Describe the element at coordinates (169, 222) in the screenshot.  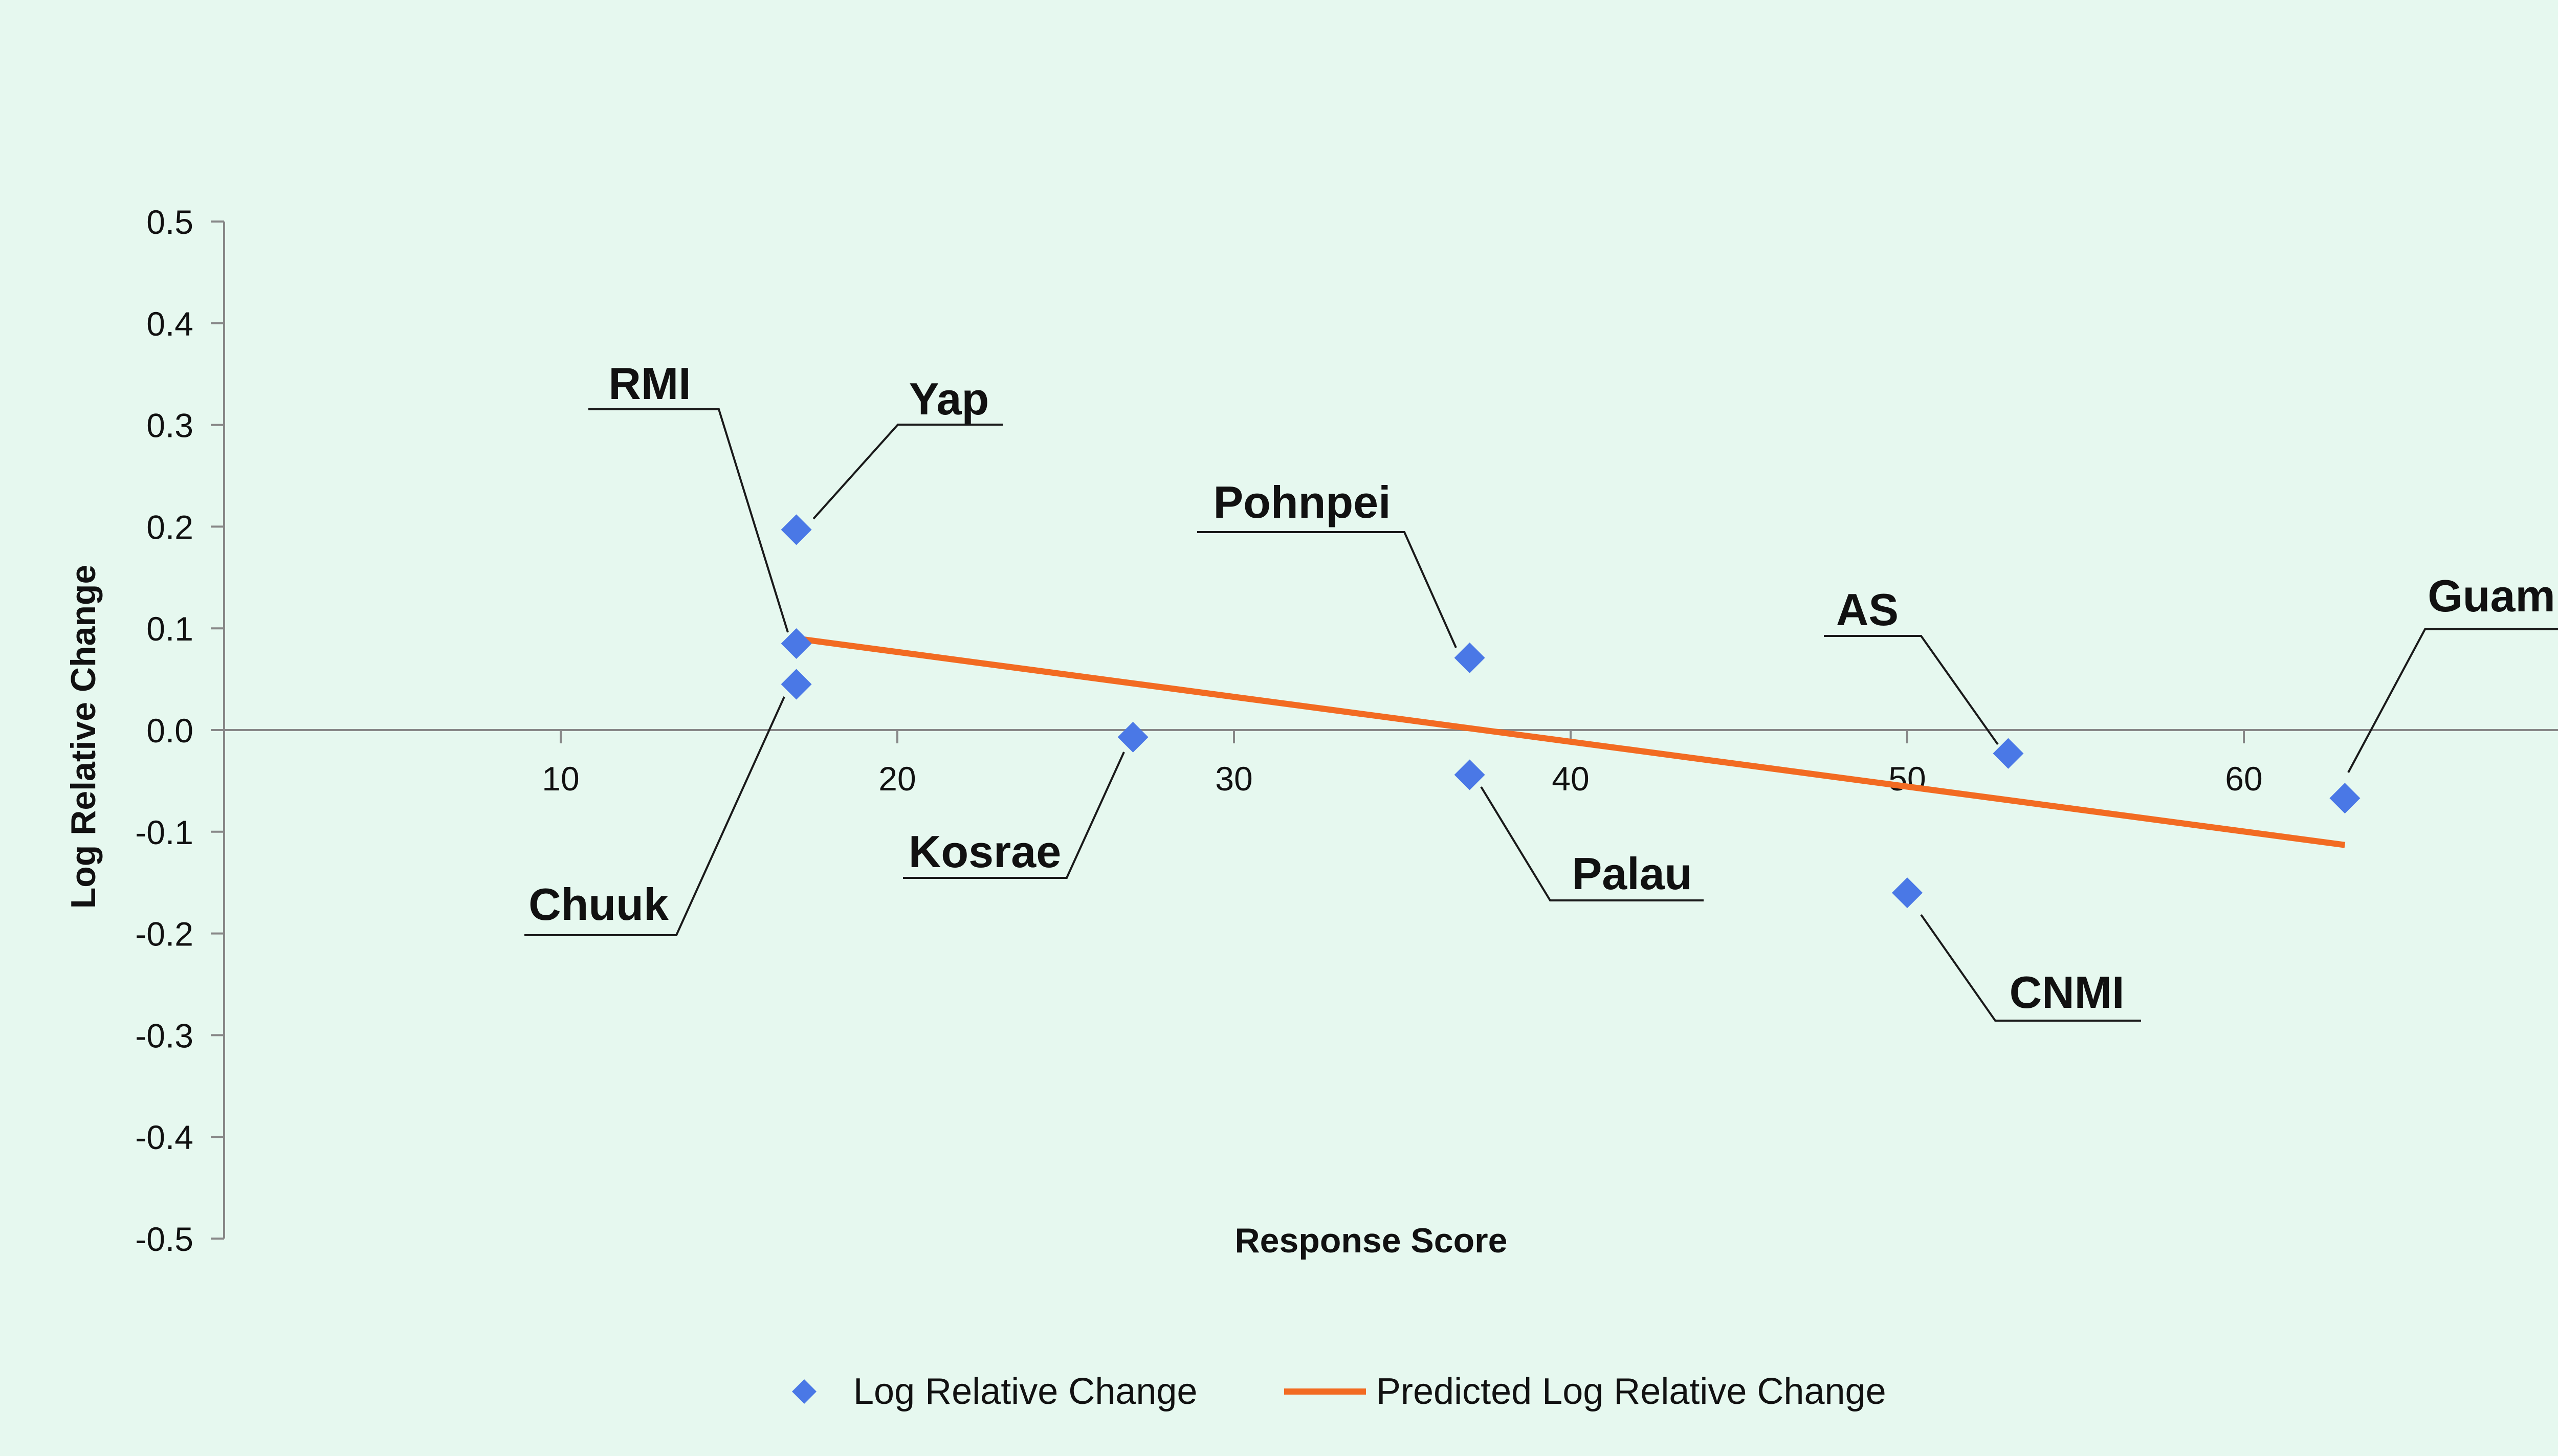
I see `y-tick-label: 0.5` at that location.